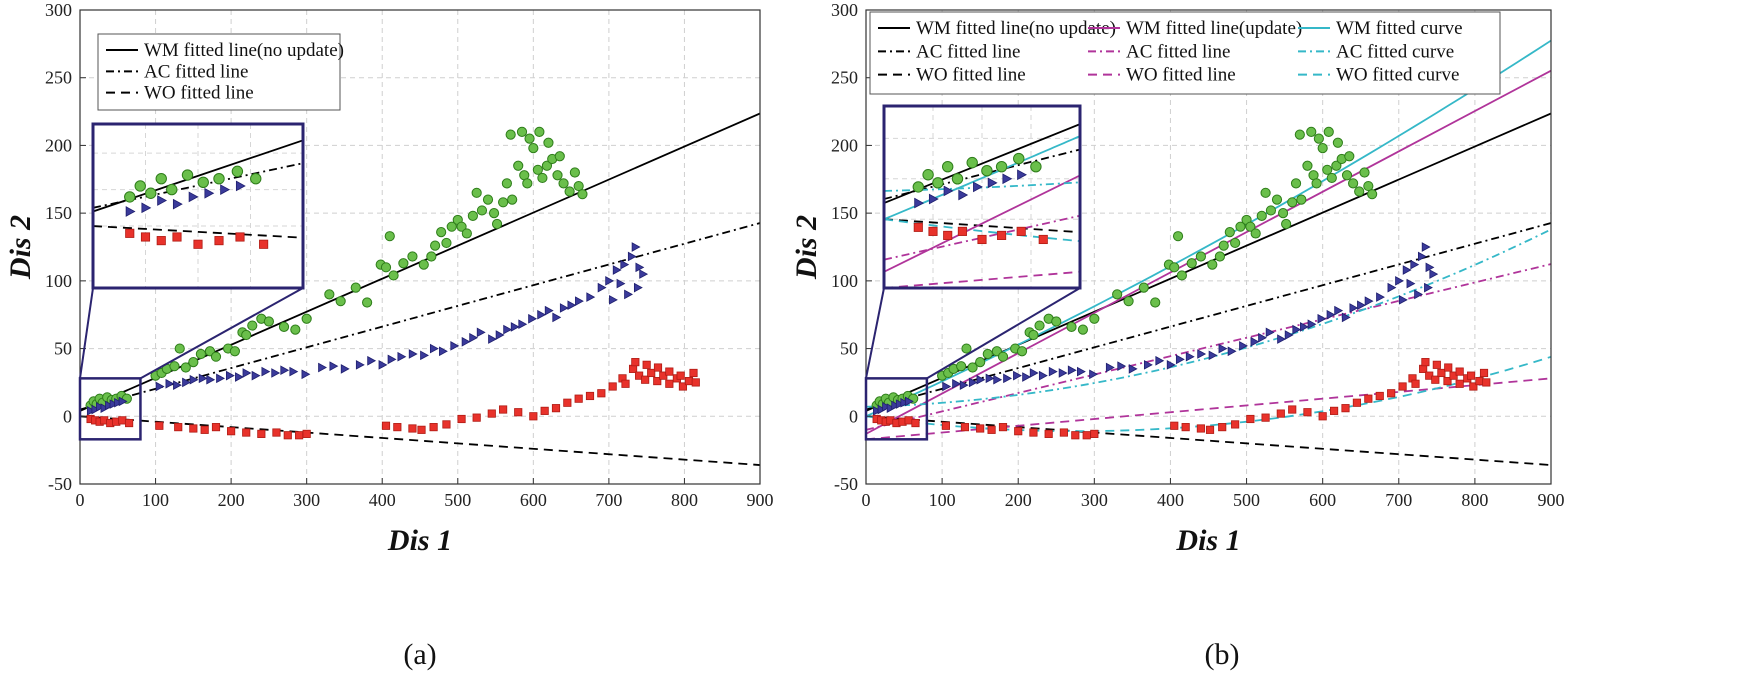  What do you see at coordinates (844, 281) in the screenshot?
I see `panel-1-ytick-label-3: 100` at bounding box center [844, 281].